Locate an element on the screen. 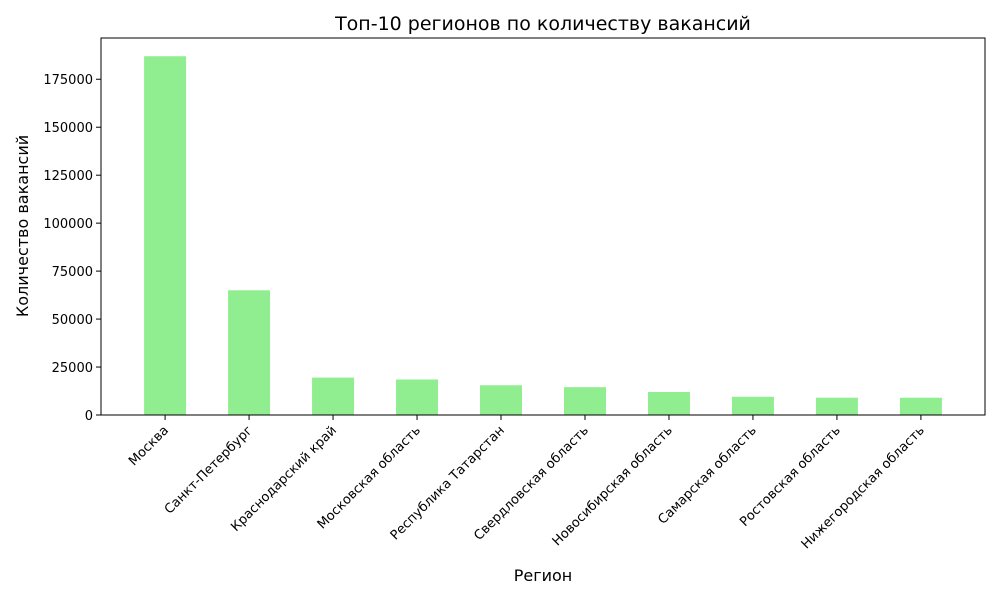 The height and width of the screenshot is (600, 1000). y-axis: 0 25000 50000 75000 100000 125000 150000 175000 is located at coordinates (72, 248).